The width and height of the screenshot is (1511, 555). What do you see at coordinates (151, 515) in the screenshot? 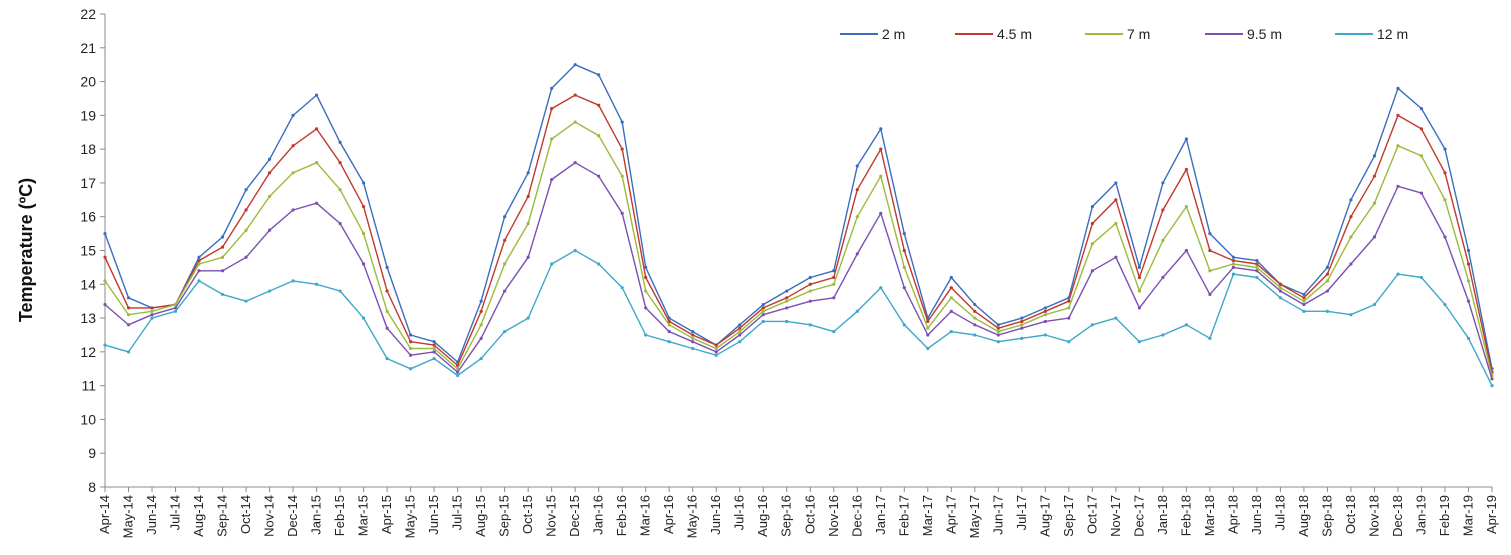
I see `x-tick-label: Jun-14` at bounding box center [151, 515].